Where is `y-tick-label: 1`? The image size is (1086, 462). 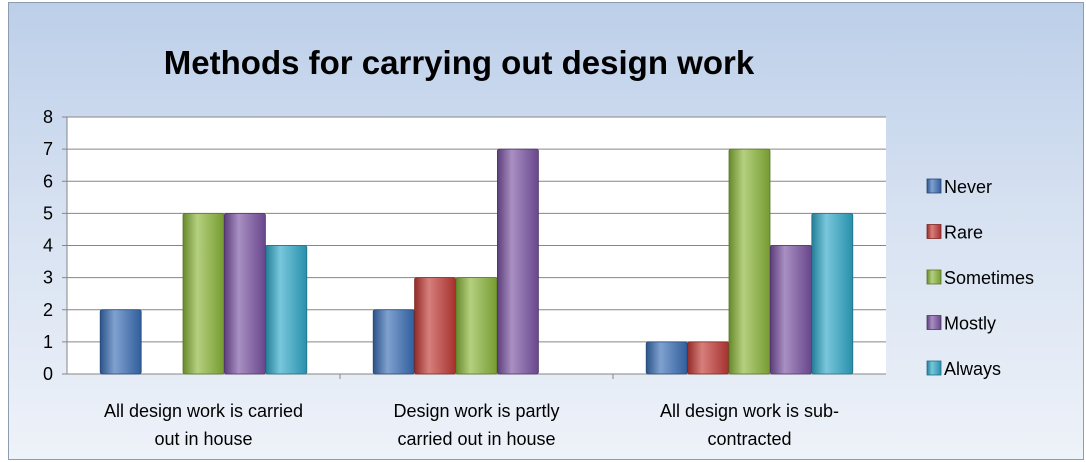
y-tick-label: 1 is located at coordinates (48, 342).